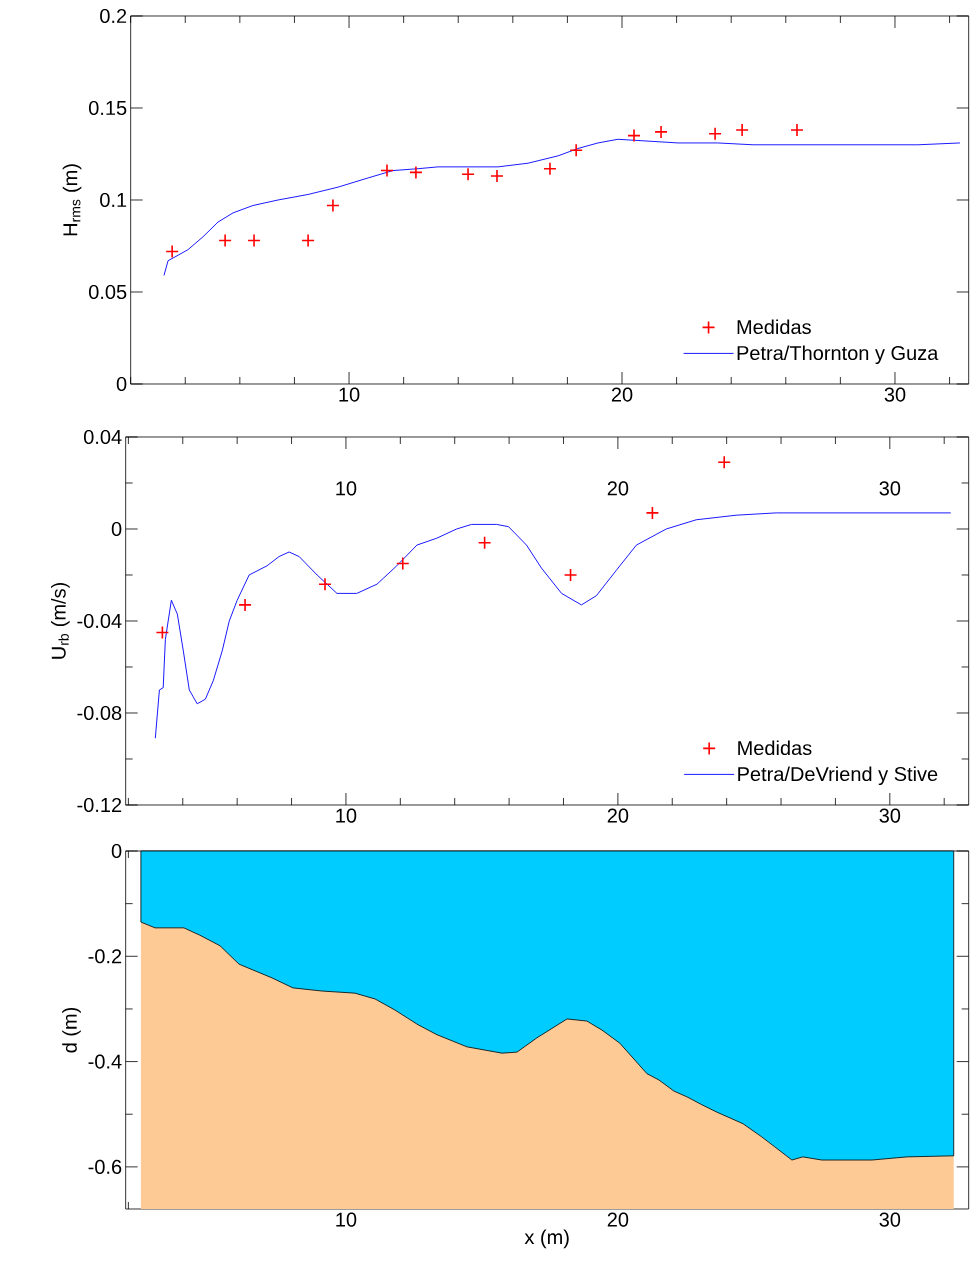  What do you see at coordinates (113, 200) in the screenshot?
I see `y-tick-label: 0.1` at bounding box center [113, 200].